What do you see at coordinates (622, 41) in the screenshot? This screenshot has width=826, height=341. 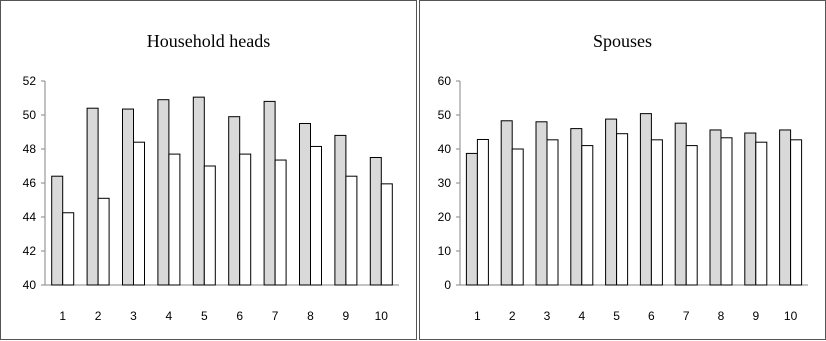 I see `chart-title: Spouses` at bounding box center [622, 41].